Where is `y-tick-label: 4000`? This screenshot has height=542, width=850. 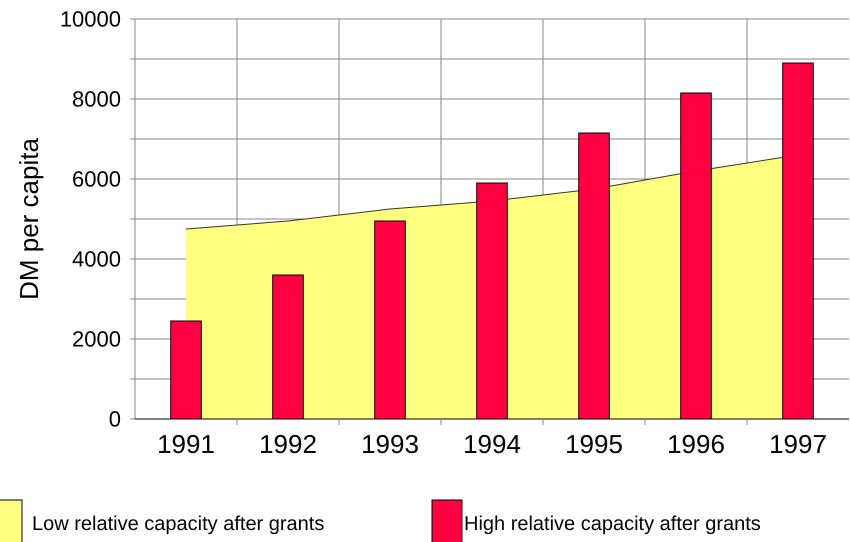 y-tick-label: 4000 is located at coordinates (96, 259).